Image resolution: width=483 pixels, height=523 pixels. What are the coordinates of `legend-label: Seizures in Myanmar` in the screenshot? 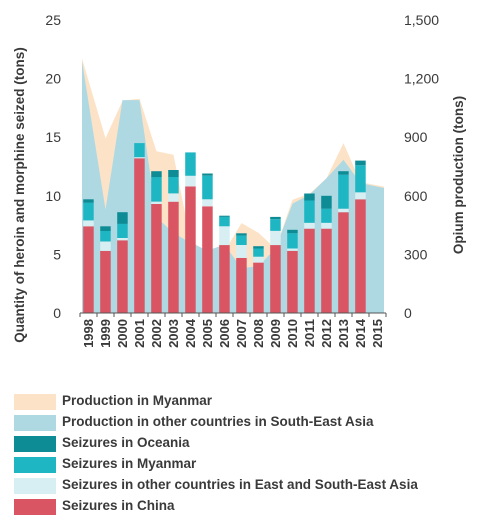 It's located at (129, 463).